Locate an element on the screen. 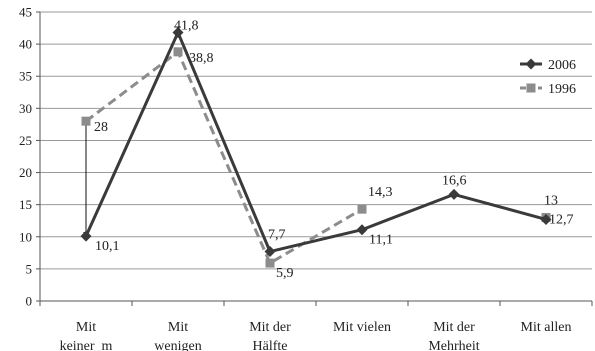 The height and width of the screenshot is (351, 595). y-tick-label: 45 is located at coordinates (25, 12).